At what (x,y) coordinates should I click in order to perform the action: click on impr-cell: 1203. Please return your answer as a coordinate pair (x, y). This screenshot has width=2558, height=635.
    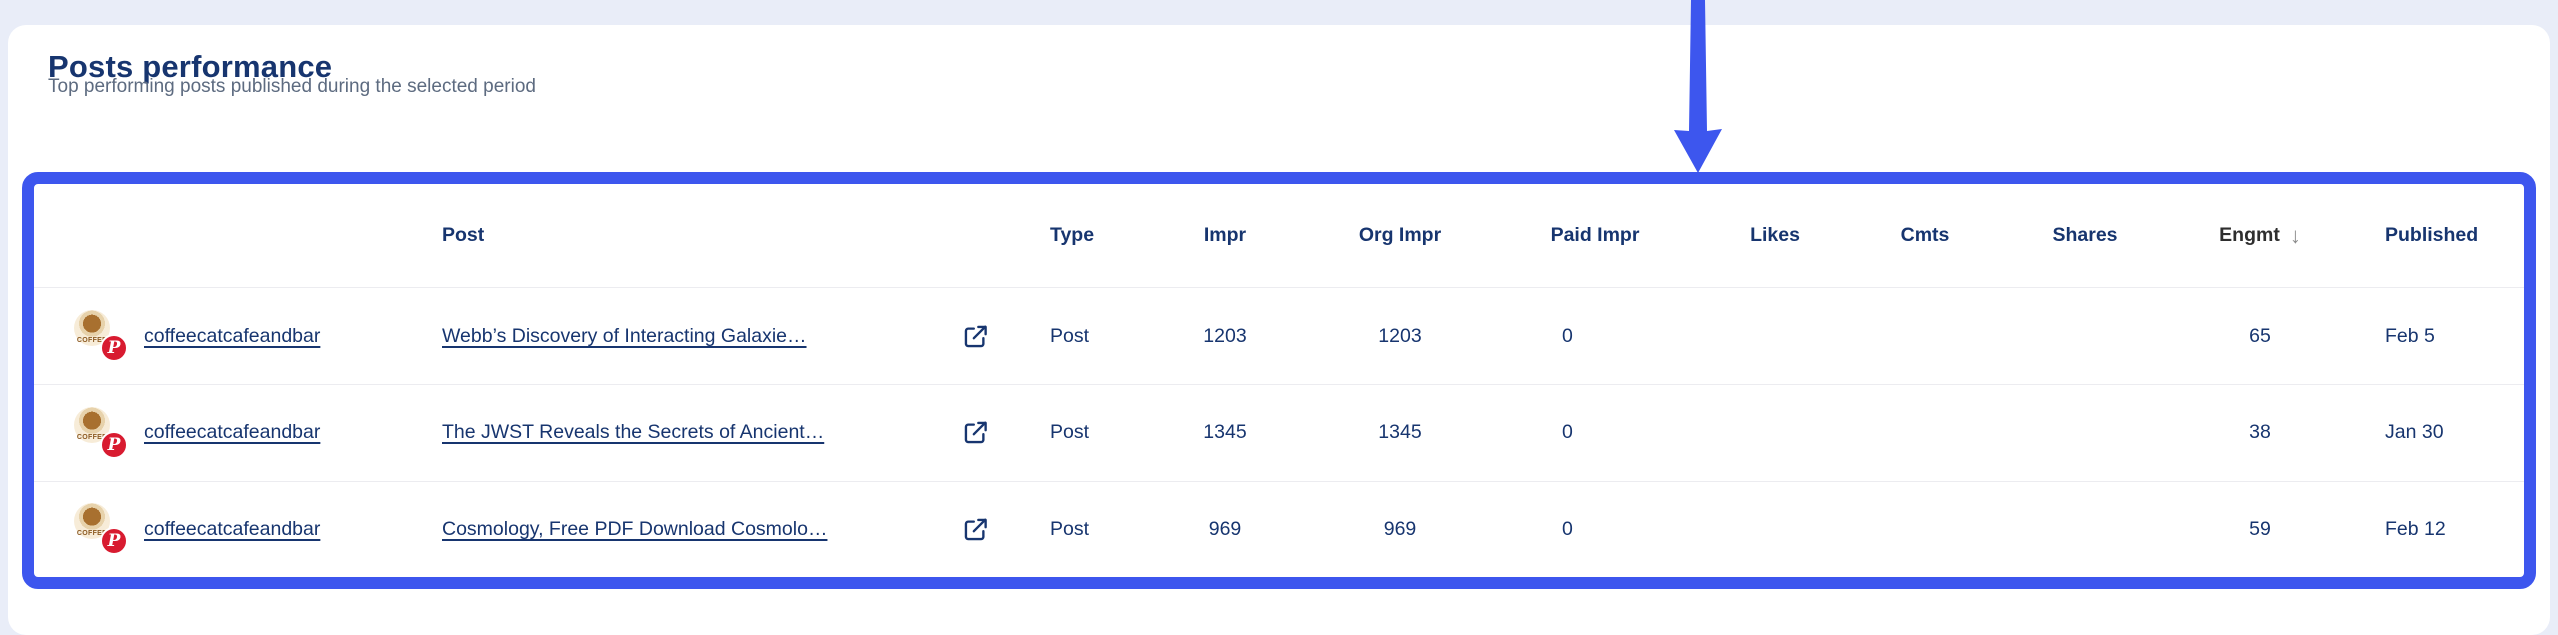
    Looking at the image, I should click on (1225, 335).